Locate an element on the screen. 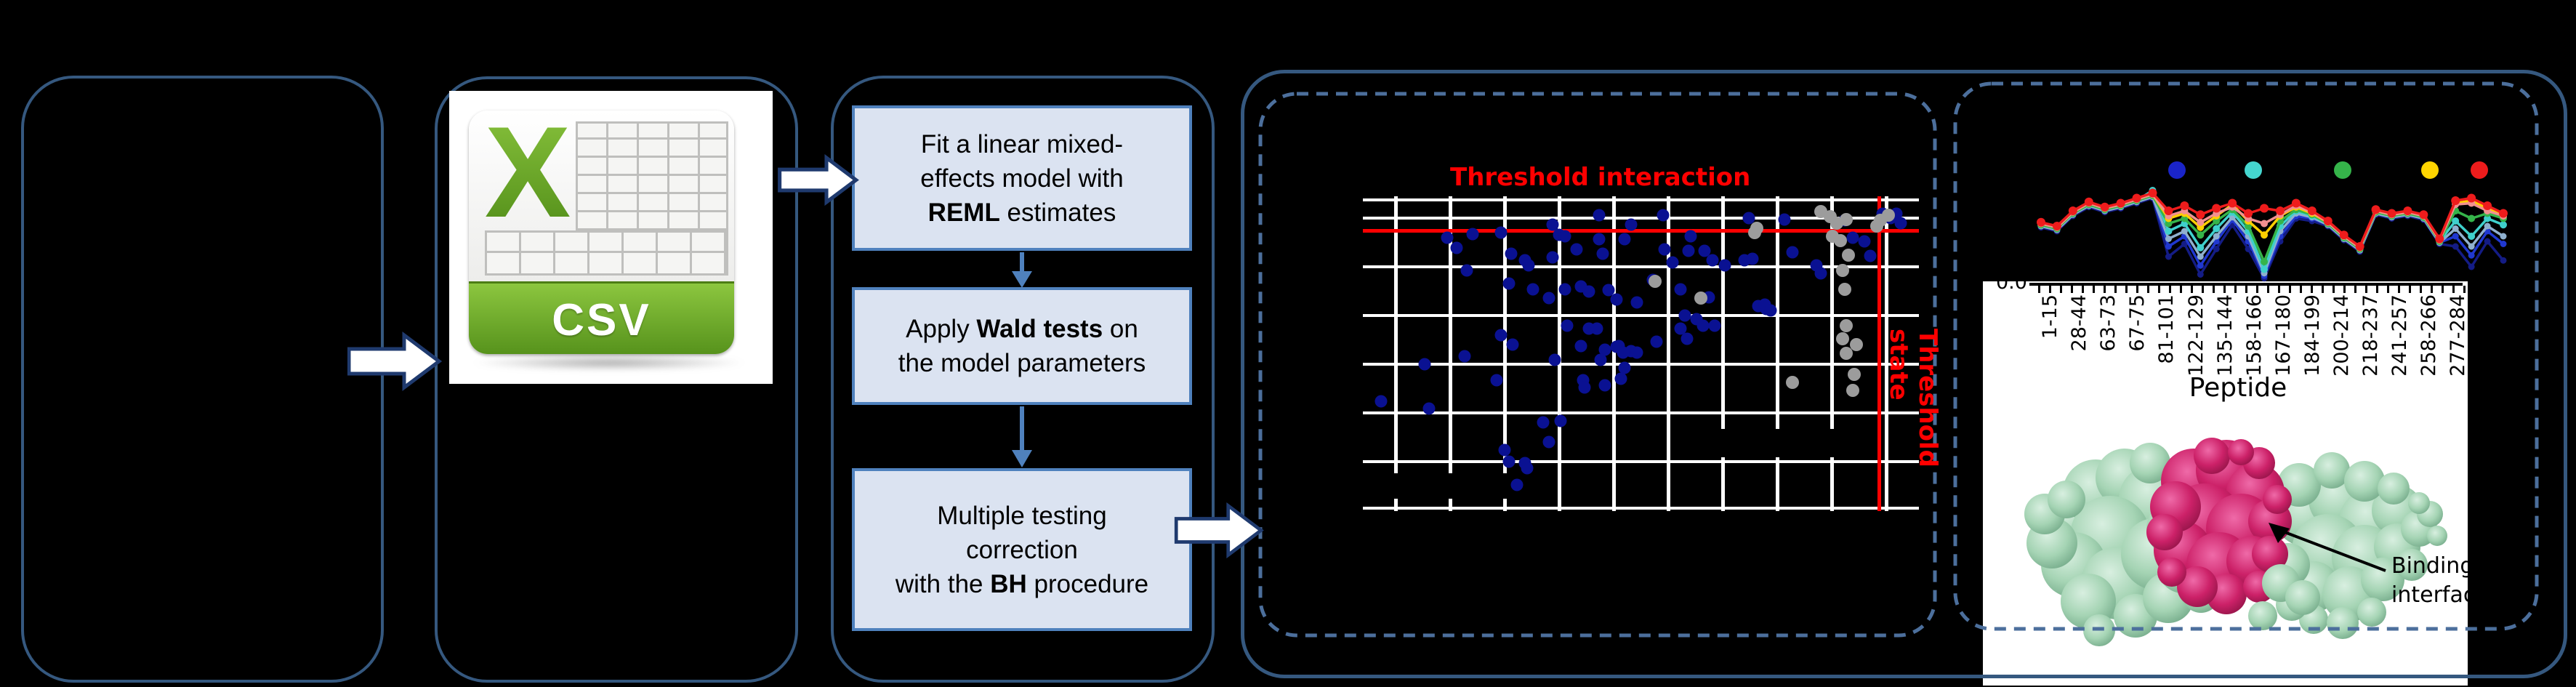 Image resolution: width=2576 pixels, height=687 pixels. threshold-state-label: Threshold state is located at coordinates (1913, 398).